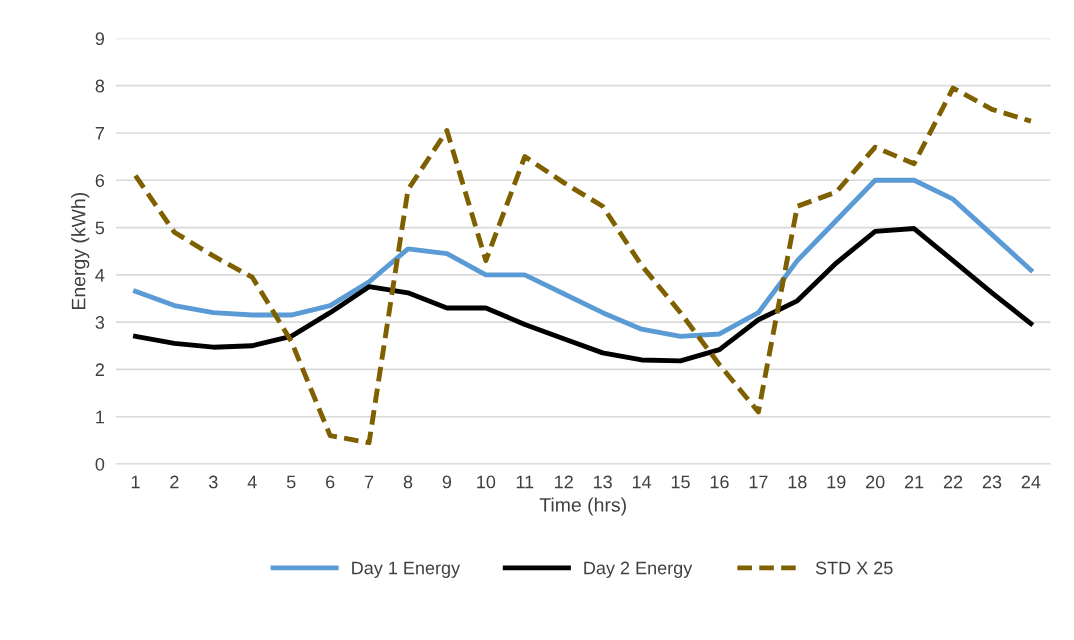 This screenshot has height=640, width=1074. What do you see at coordinates (875, 482) in the screenshot?
I see `x-tick-label: 20` at bounding box center [875, 482].